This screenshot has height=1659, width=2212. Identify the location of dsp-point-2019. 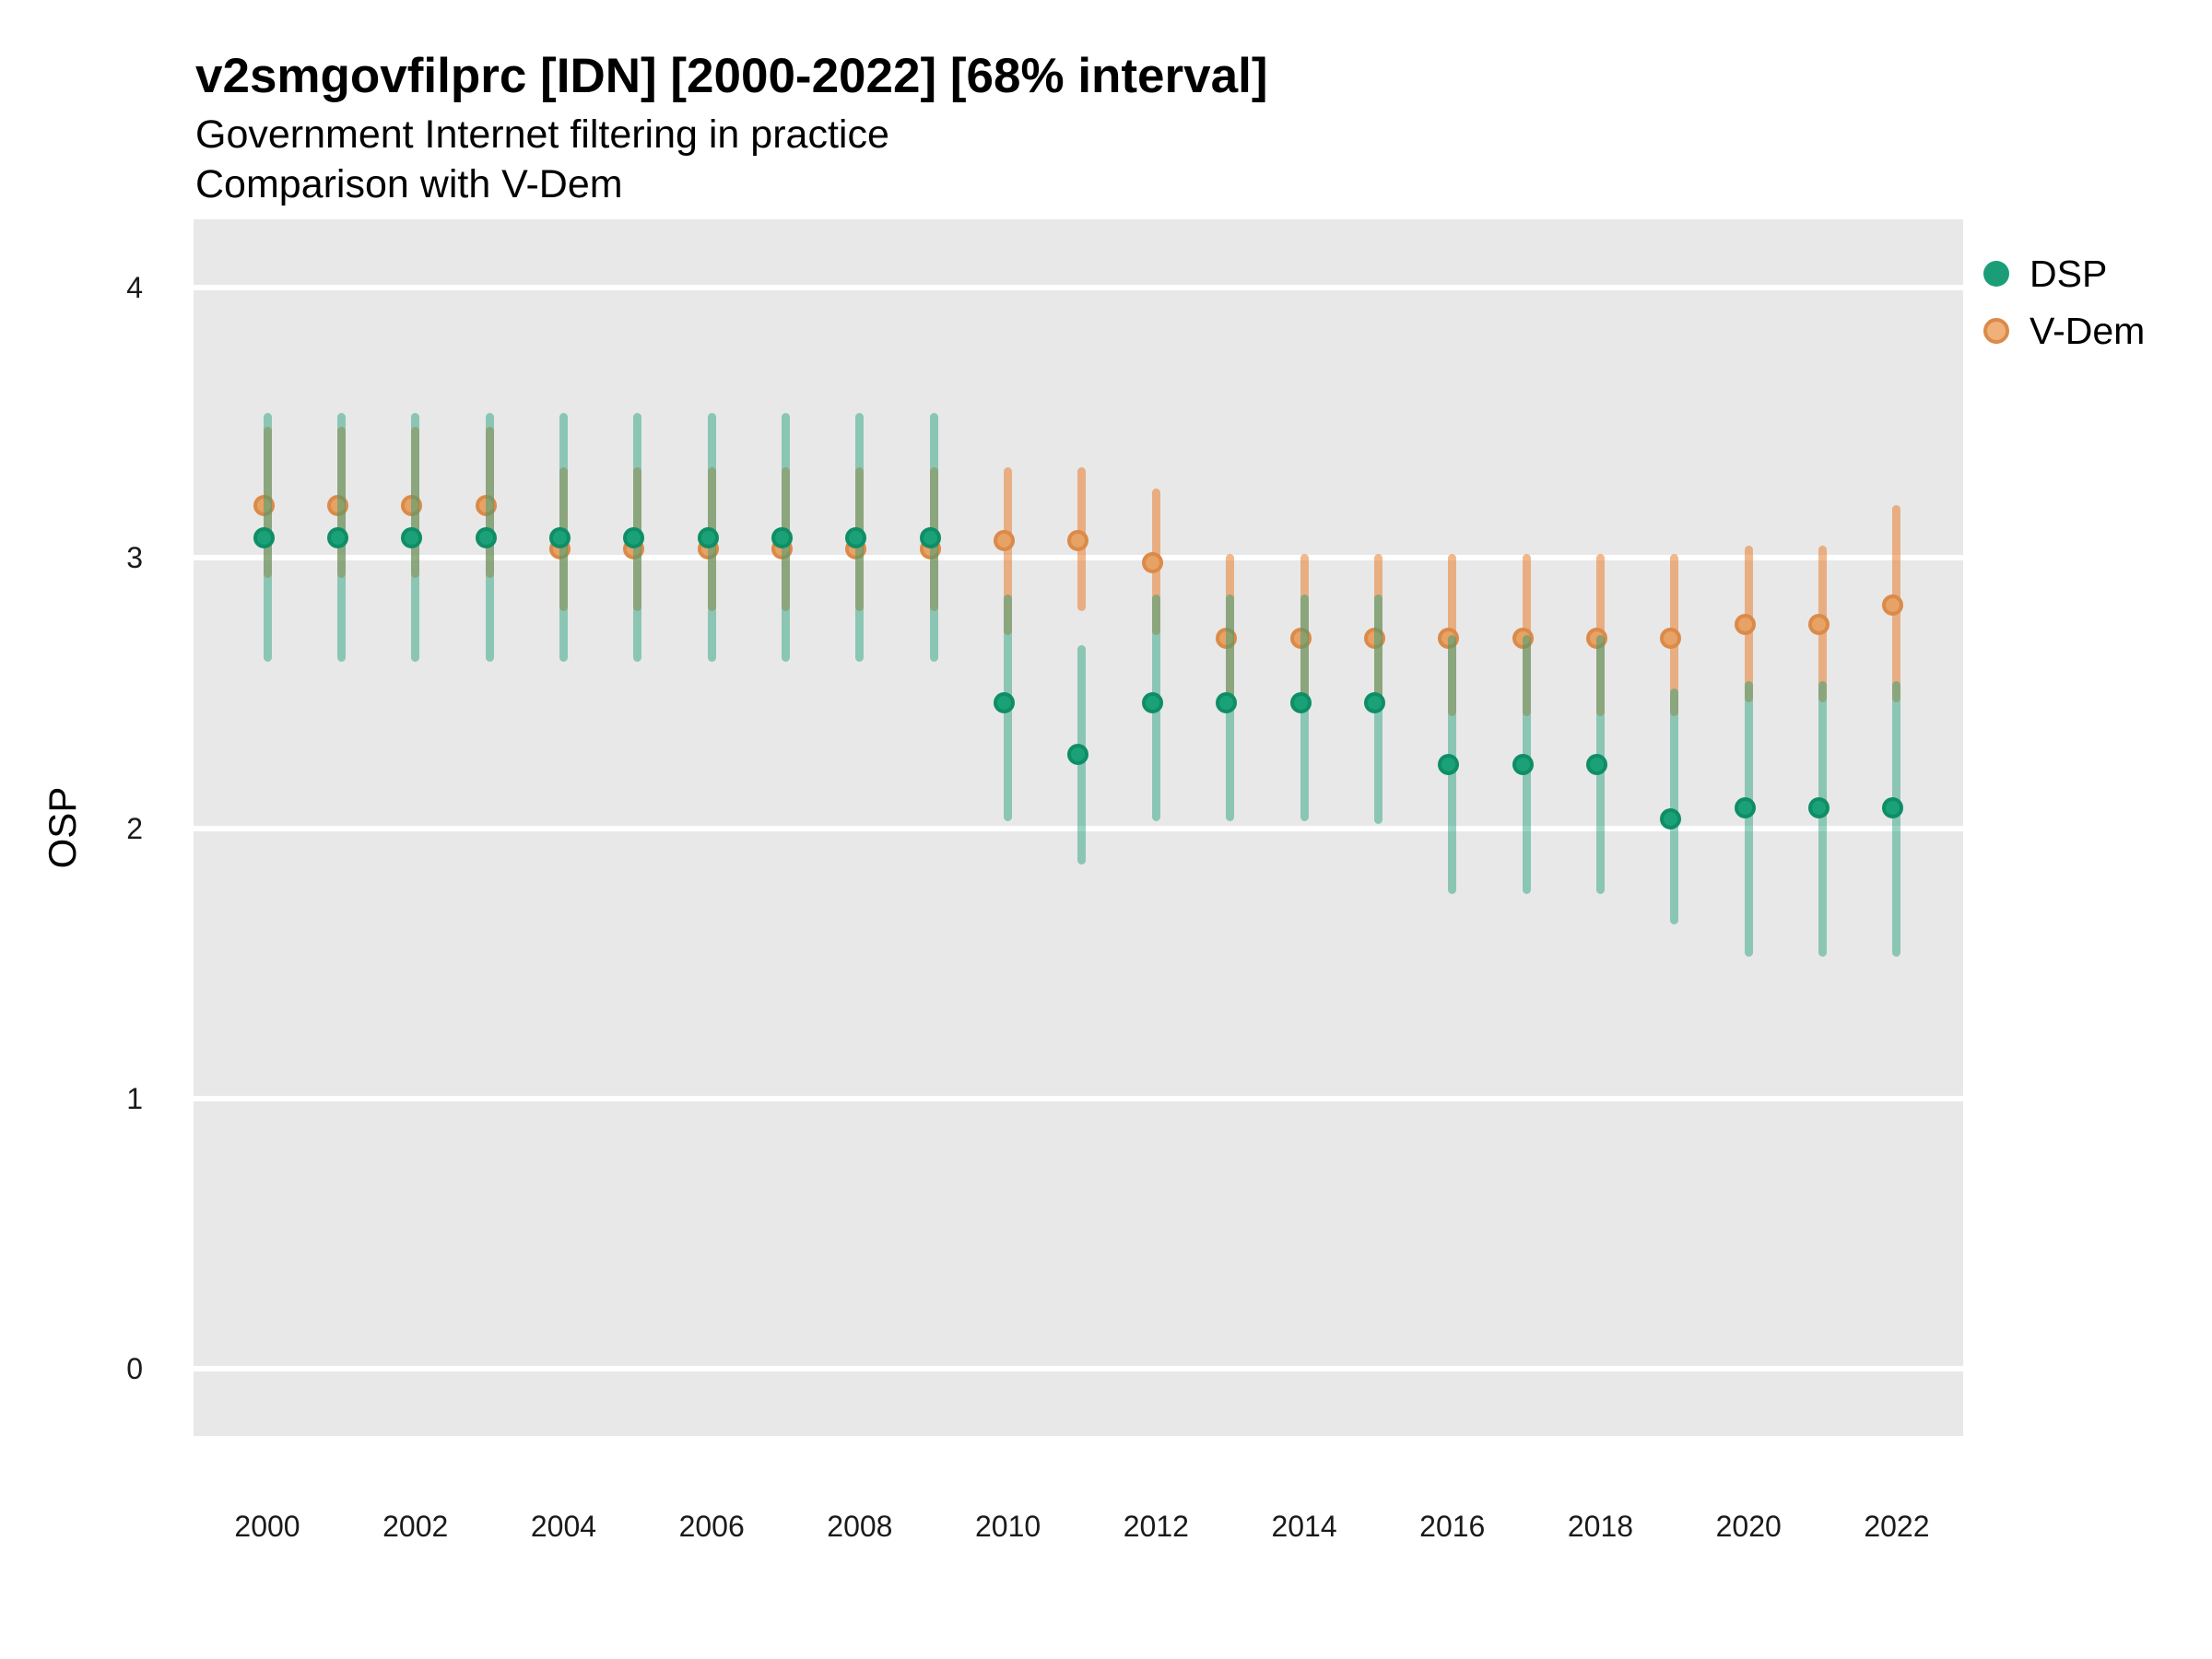
(1671, 819).